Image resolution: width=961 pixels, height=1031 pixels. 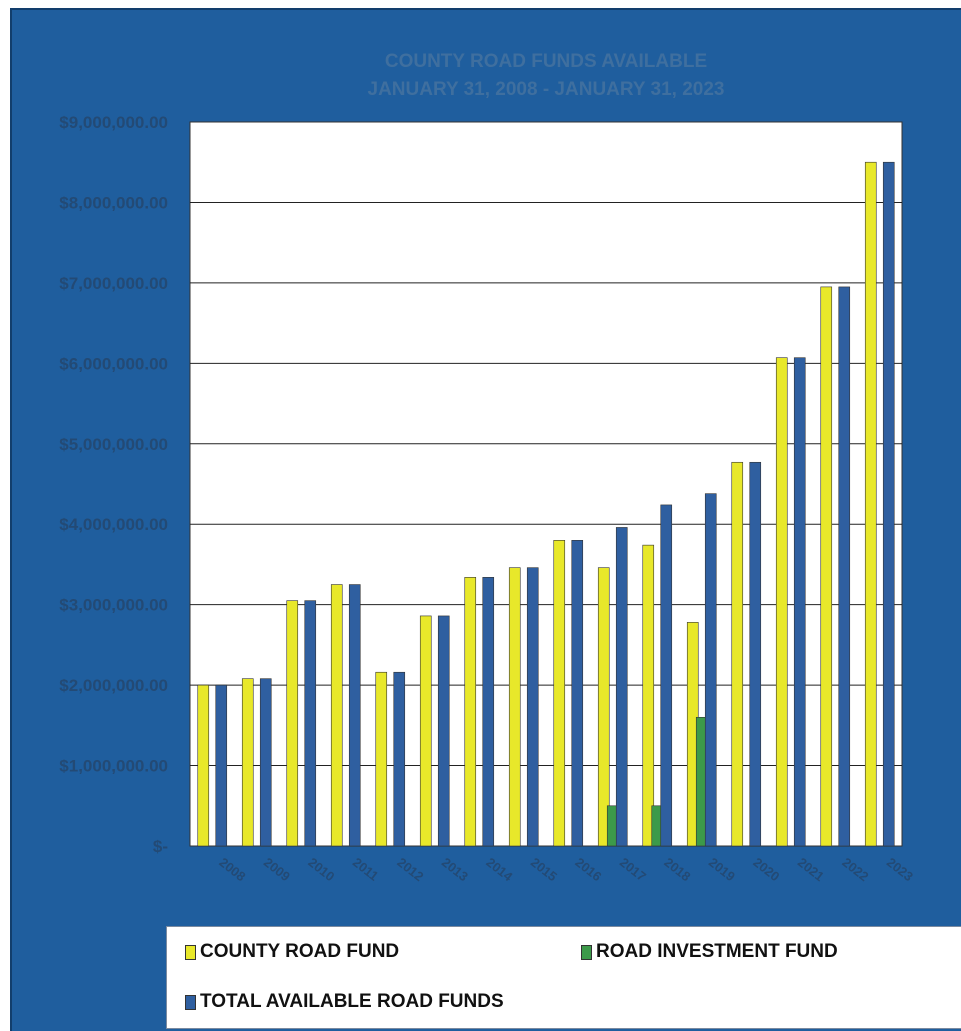 What do you see at coordinates (300, 951) in the screenshot?
I see `legend-label: COUNTY ROAD FUND` at bounding box center [300, 951].